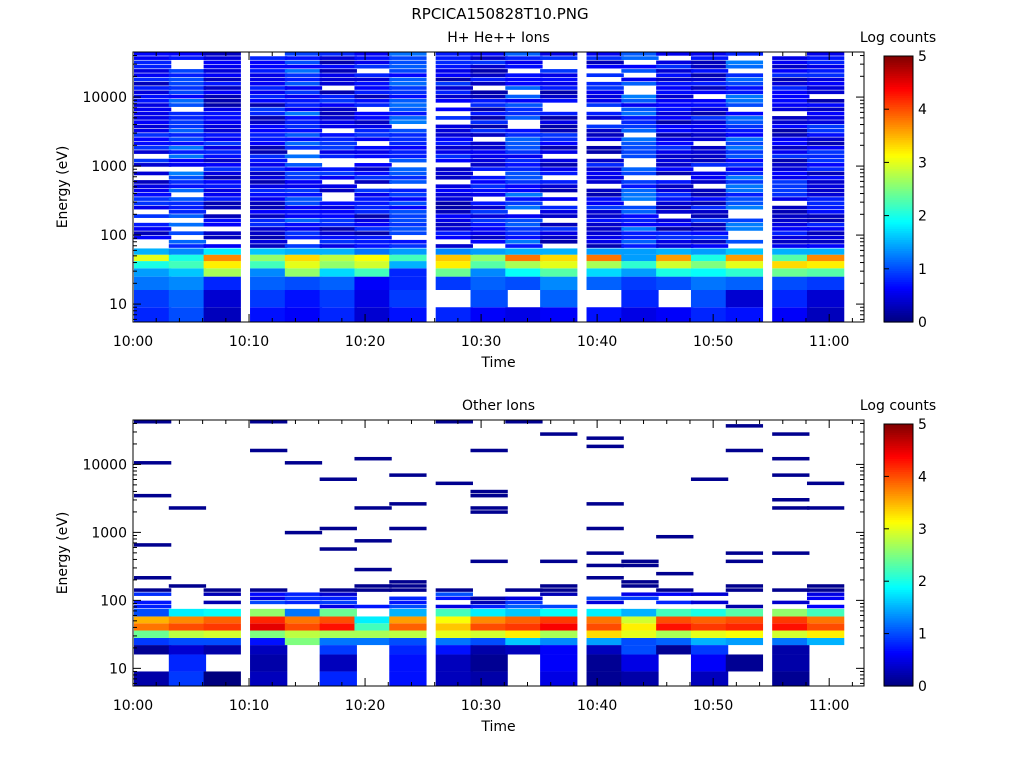  What do you see at coordinates (113, 601) in the screenshot?
I see `y-tick-label: 100` at bounding box center [113, 601].